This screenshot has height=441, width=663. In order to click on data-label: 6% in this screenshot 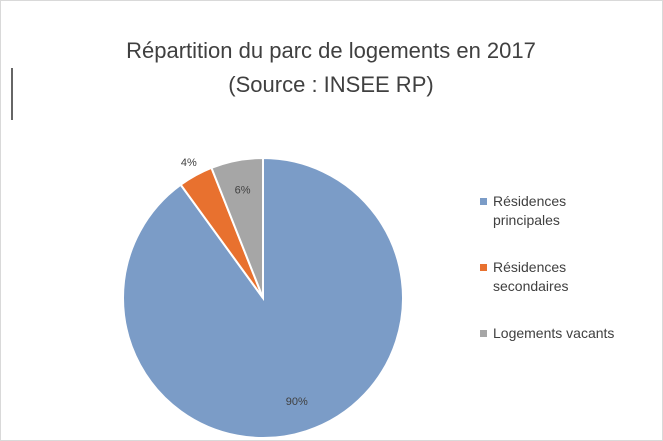, I will do `click(243, 191)`.